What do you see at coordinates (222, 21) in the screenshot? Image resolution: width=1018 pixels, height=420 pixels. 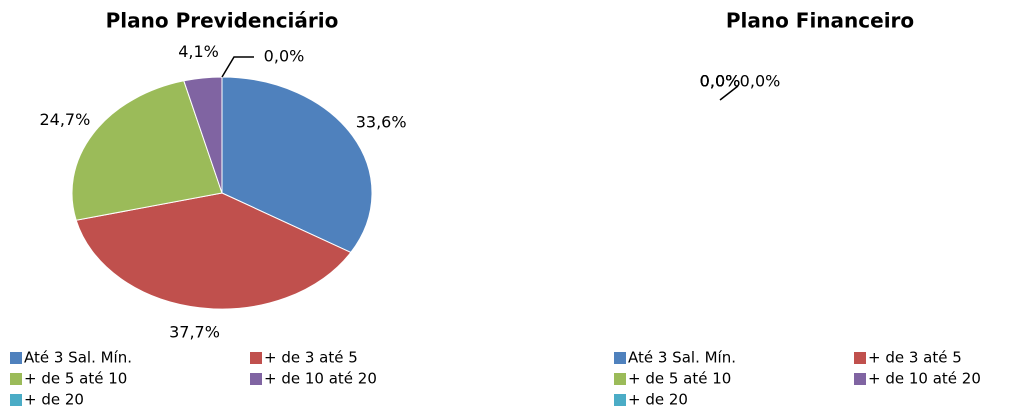 I see `chart-title: Plano Previdenciário` at bounding box center [222, 21].